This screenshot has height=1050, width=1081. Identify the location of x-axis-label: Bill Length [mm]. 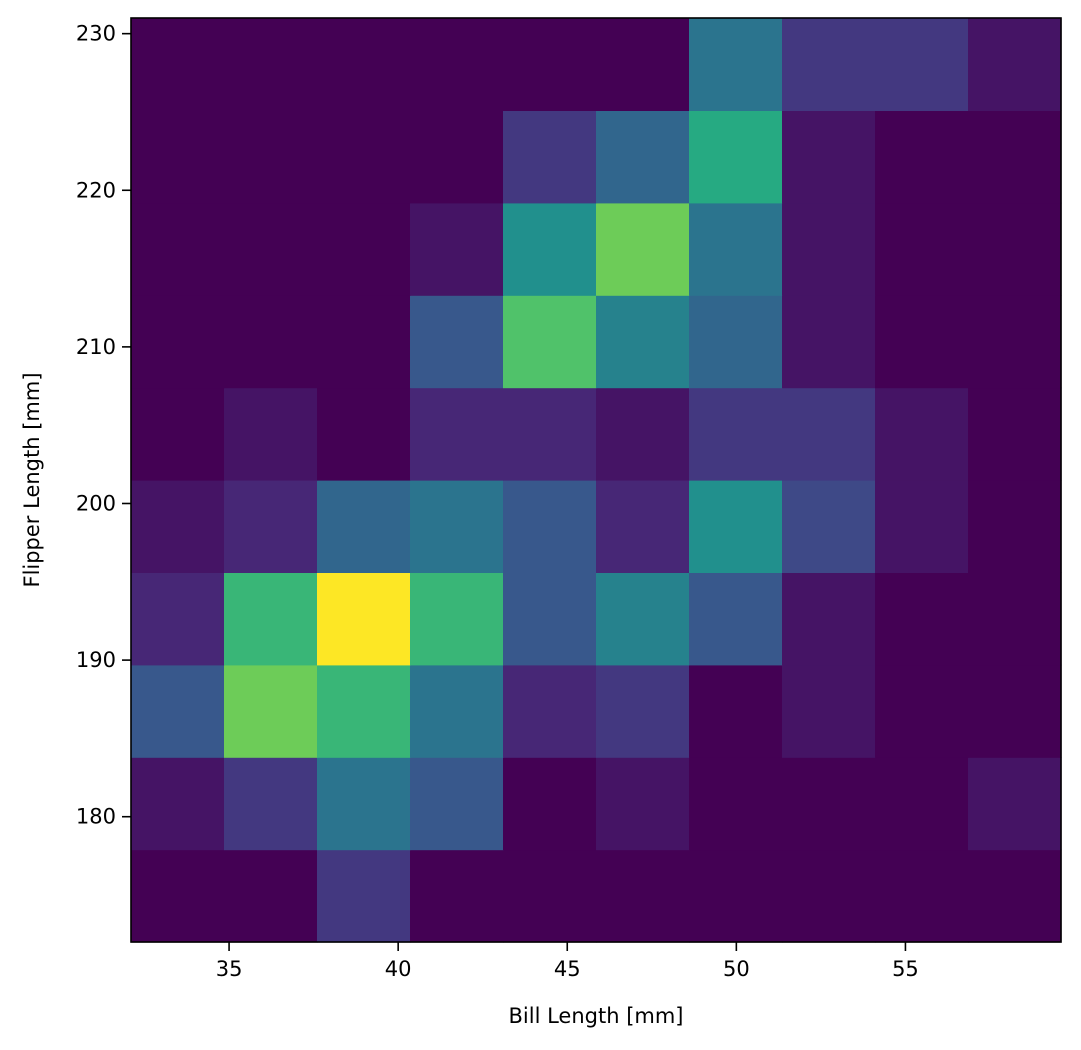
(596, 1016).